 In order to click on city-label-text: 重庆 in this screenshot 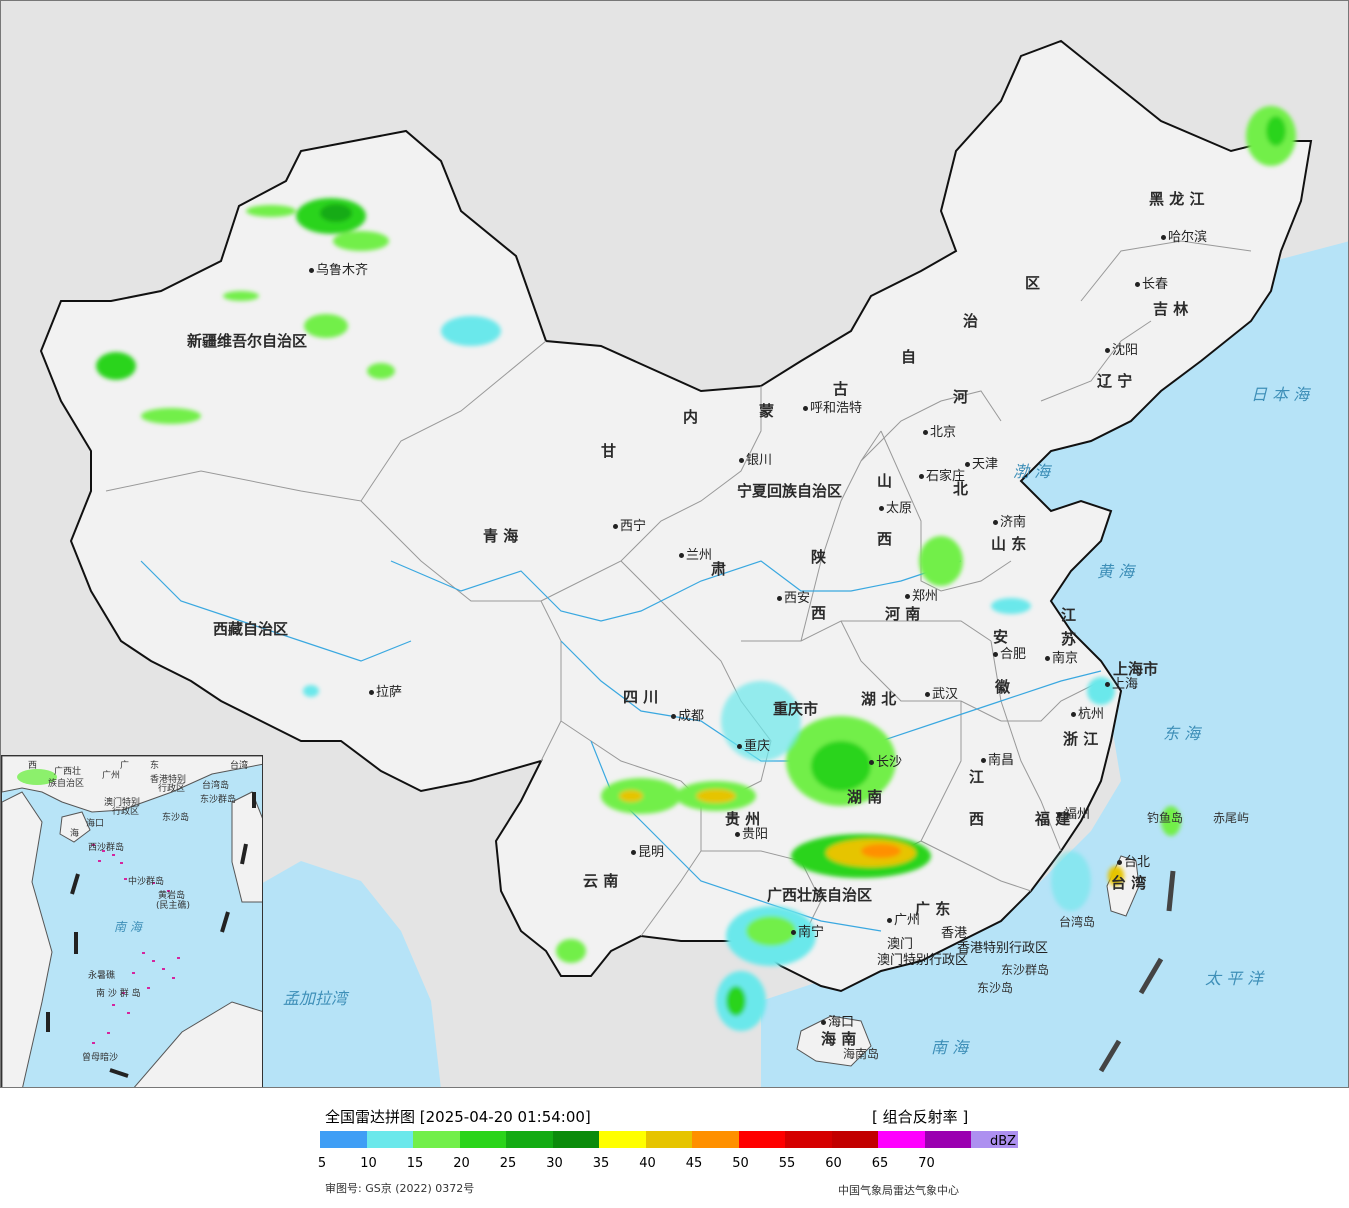, I will do `click(757, 746)`.